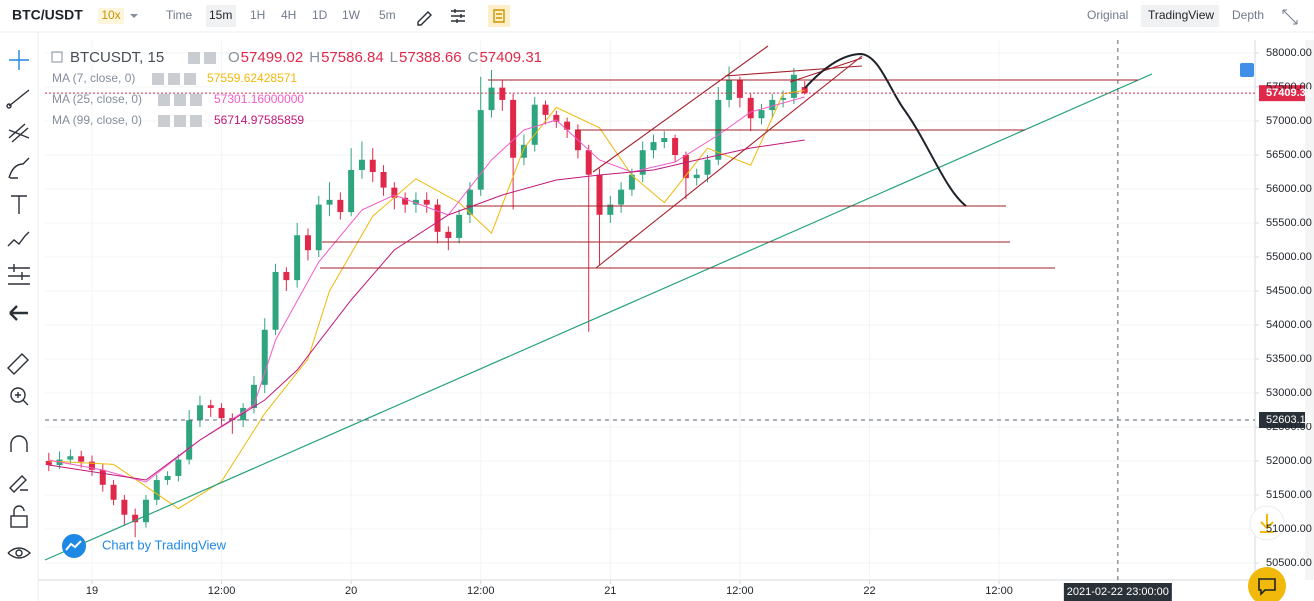  Describe the element at coordinates (1289, 529) in the screenshot. I see `y-tick-label: 51000.00` at that location.